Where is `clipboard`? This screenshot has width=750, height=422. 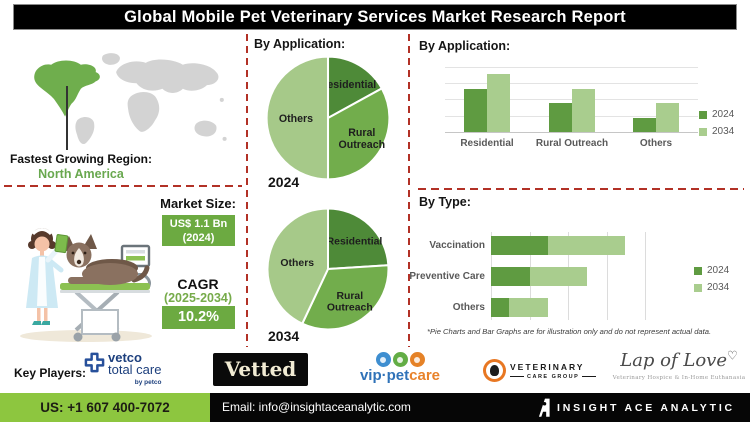
clipboard is located at coordinates (61, 244).